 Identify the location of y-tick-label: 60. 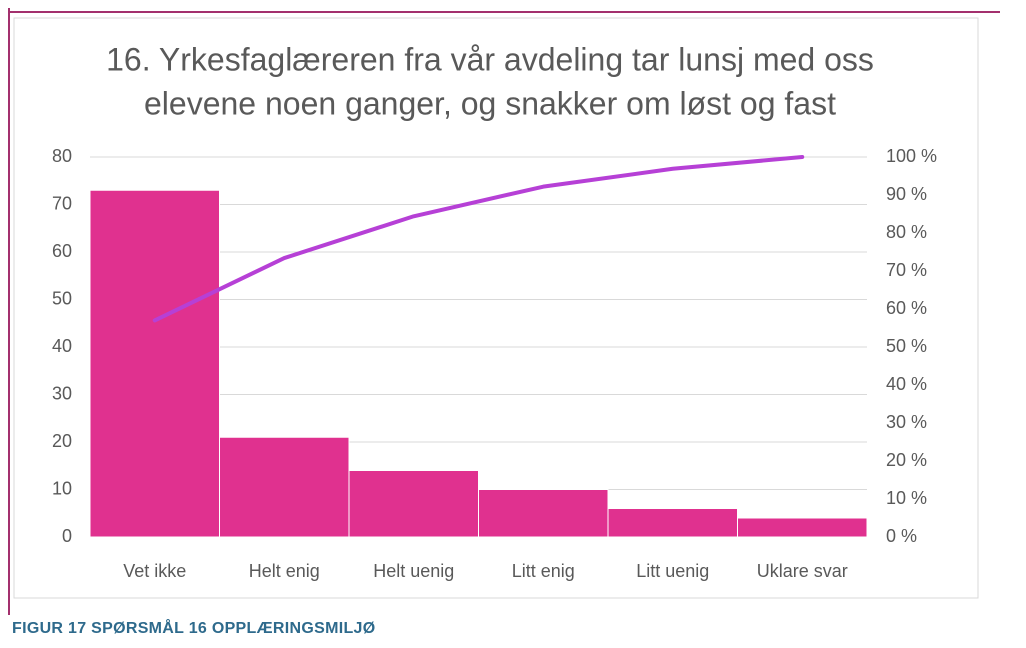
(62, 251).